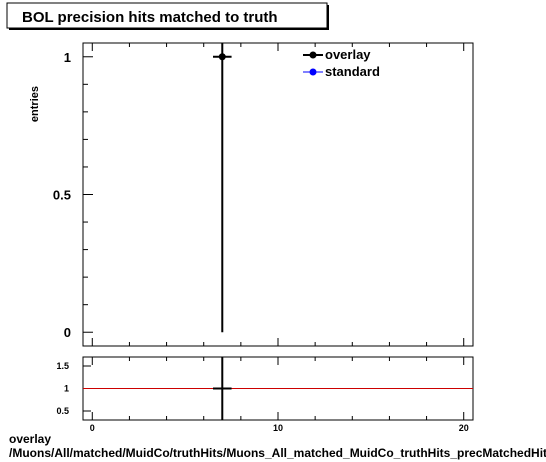  What do you see at coordinates (341, 63) in the screenshot?
I see `legend: overlay standard` at bounding box center [341, 63].